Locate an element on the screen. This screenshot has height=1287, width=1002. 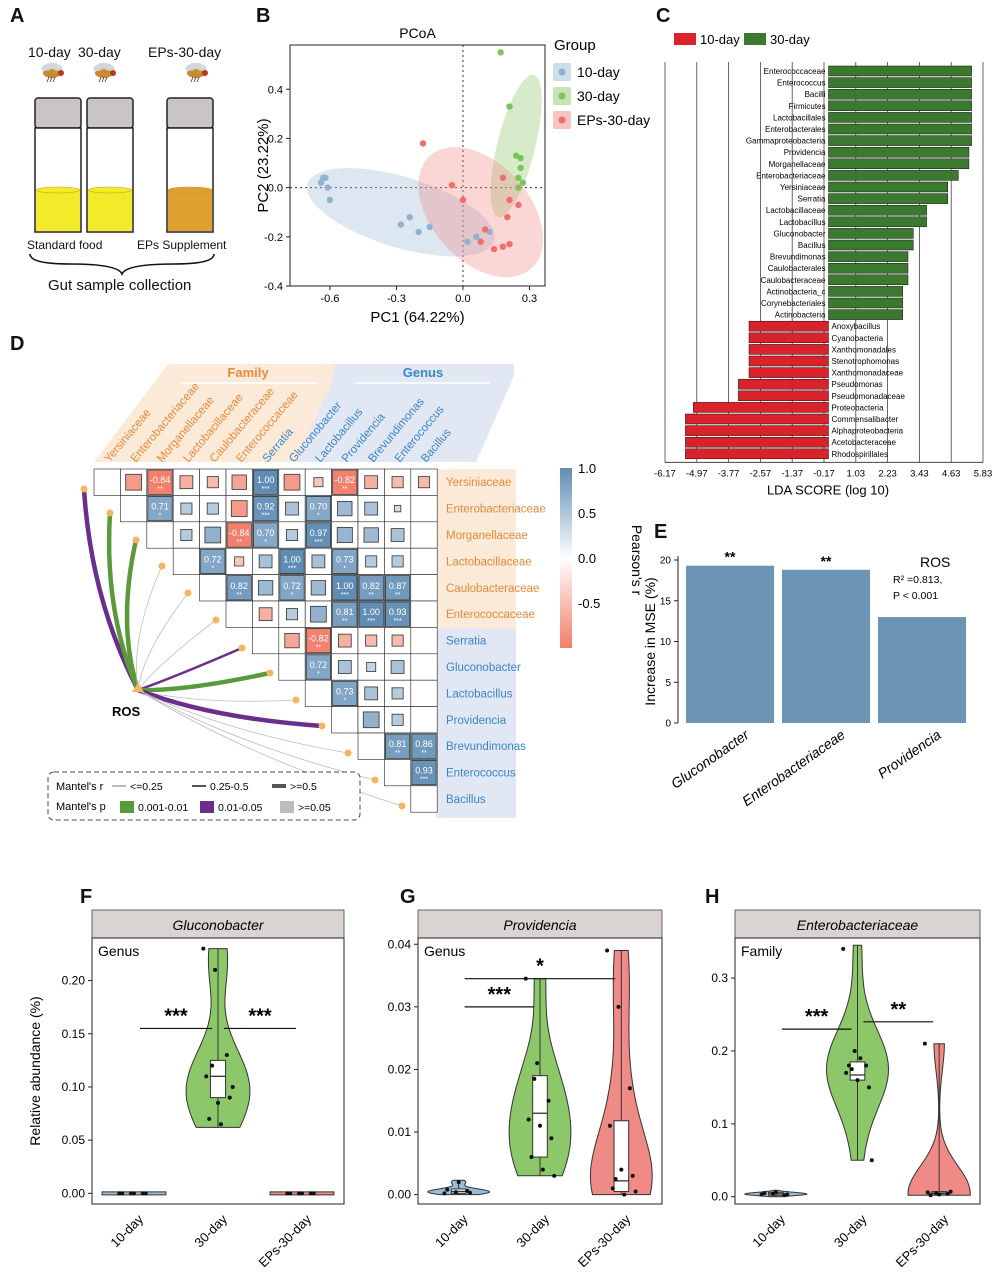
rf-bar is located at coordinates (922, 670).